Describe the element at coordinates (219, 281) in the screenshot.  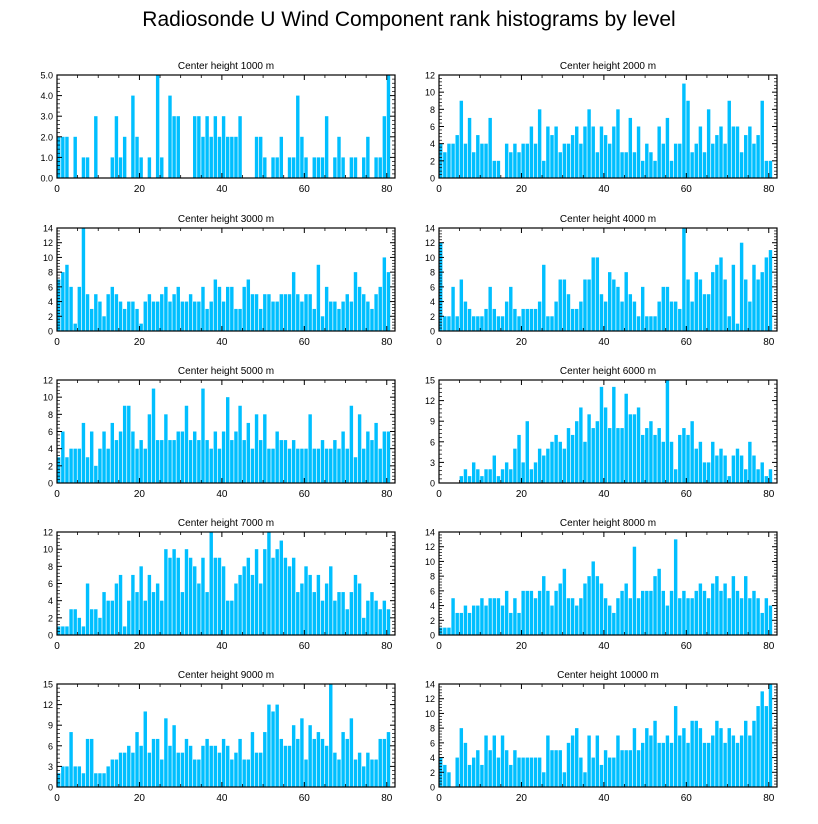
I see `panel-3: Center height 3000 m 0 20 40 60 80 0 2 4 6 8 10 12 14` at that location.